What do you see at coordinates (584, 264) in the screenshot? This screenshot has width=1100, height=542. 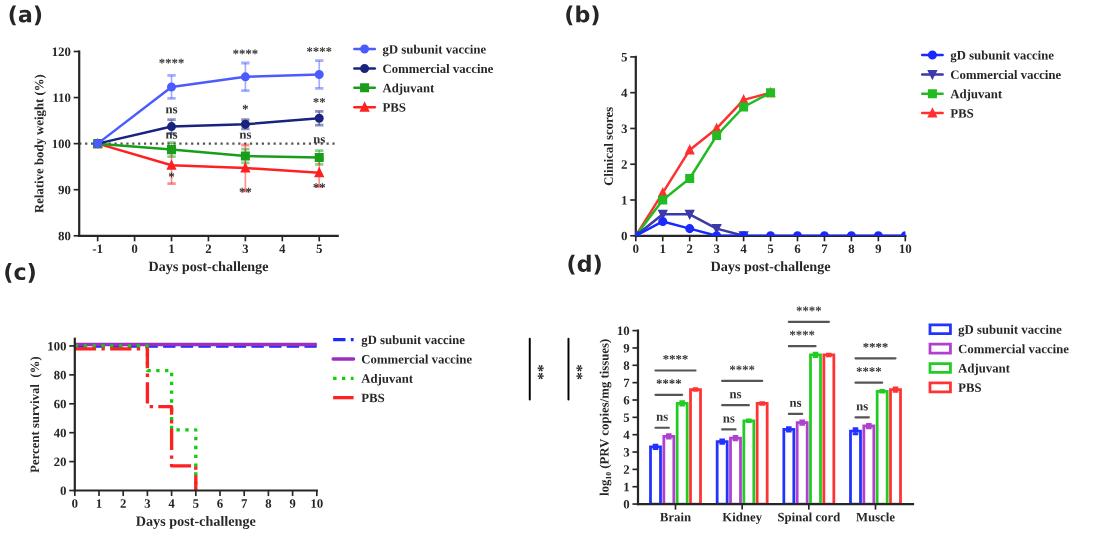 I see `chart-title: (d)` at bounding box center [584, 264].